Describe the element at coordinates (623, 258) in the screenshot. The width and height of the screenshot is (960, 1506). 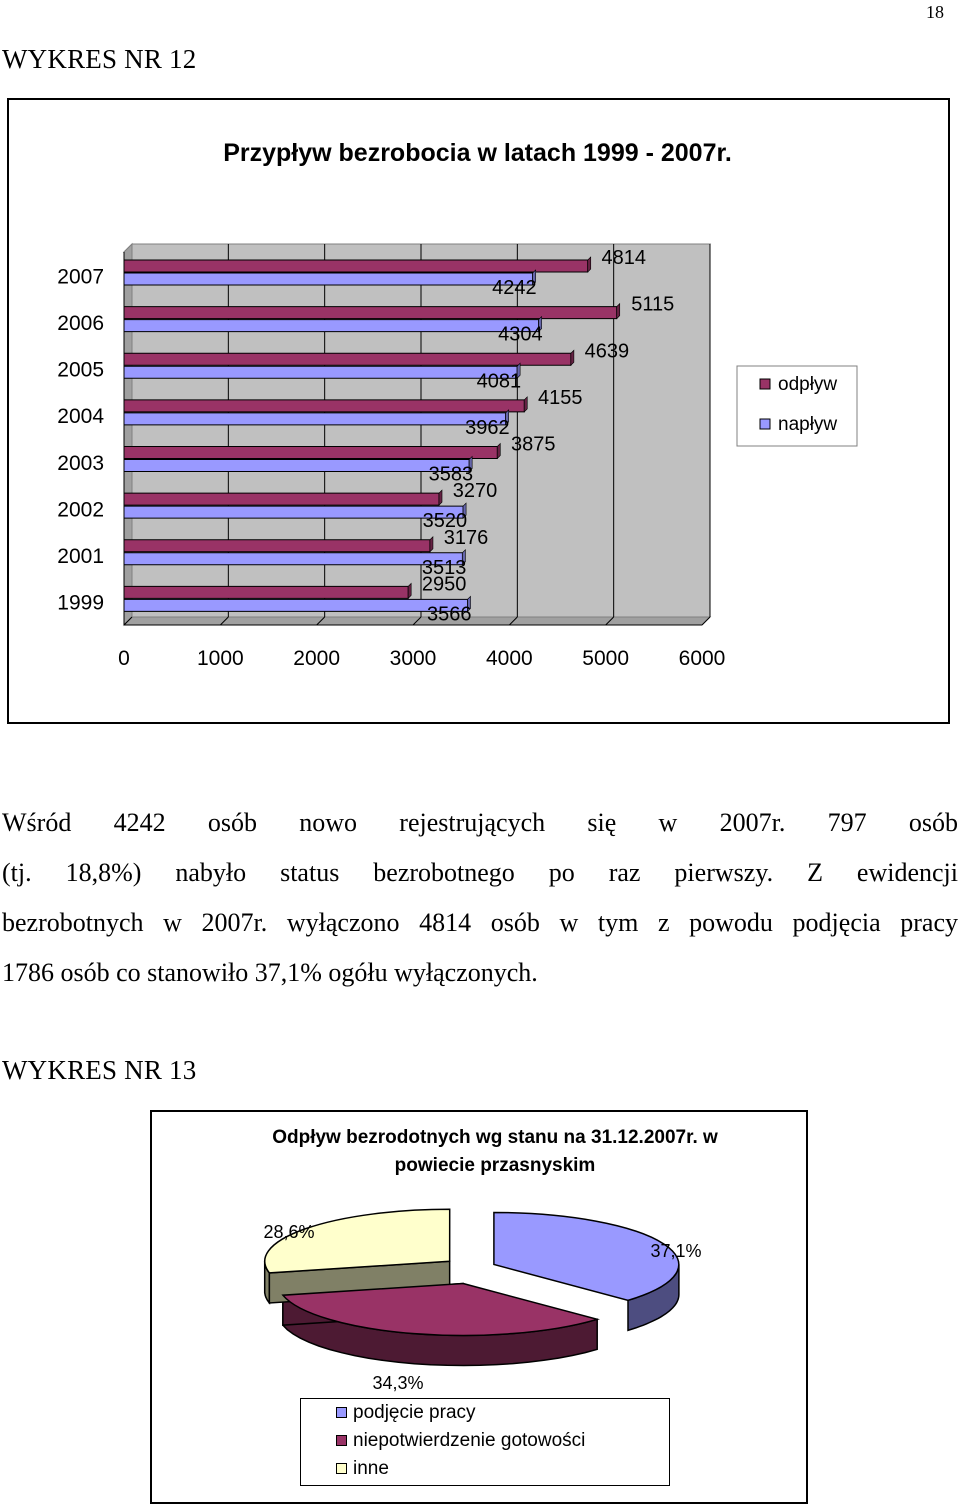
I see `data-label-odplyw: 4814` at that location.